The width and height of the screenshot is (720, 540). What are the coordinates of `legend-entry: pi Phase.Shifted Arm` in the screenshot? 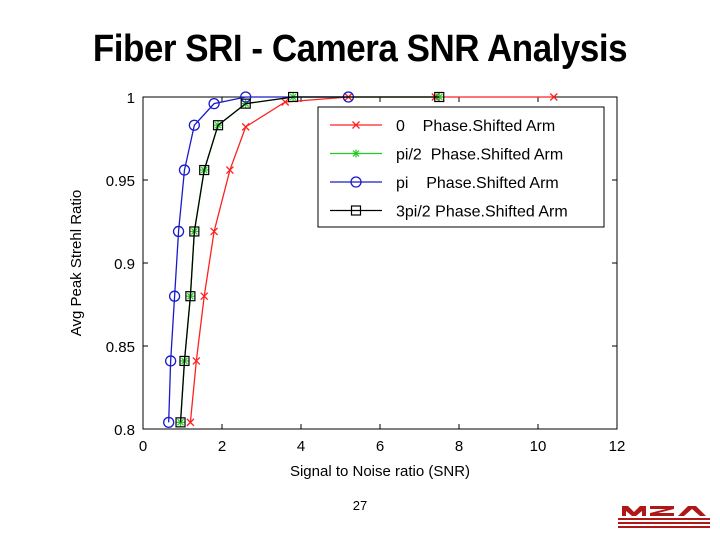 It's located at (444, 183).